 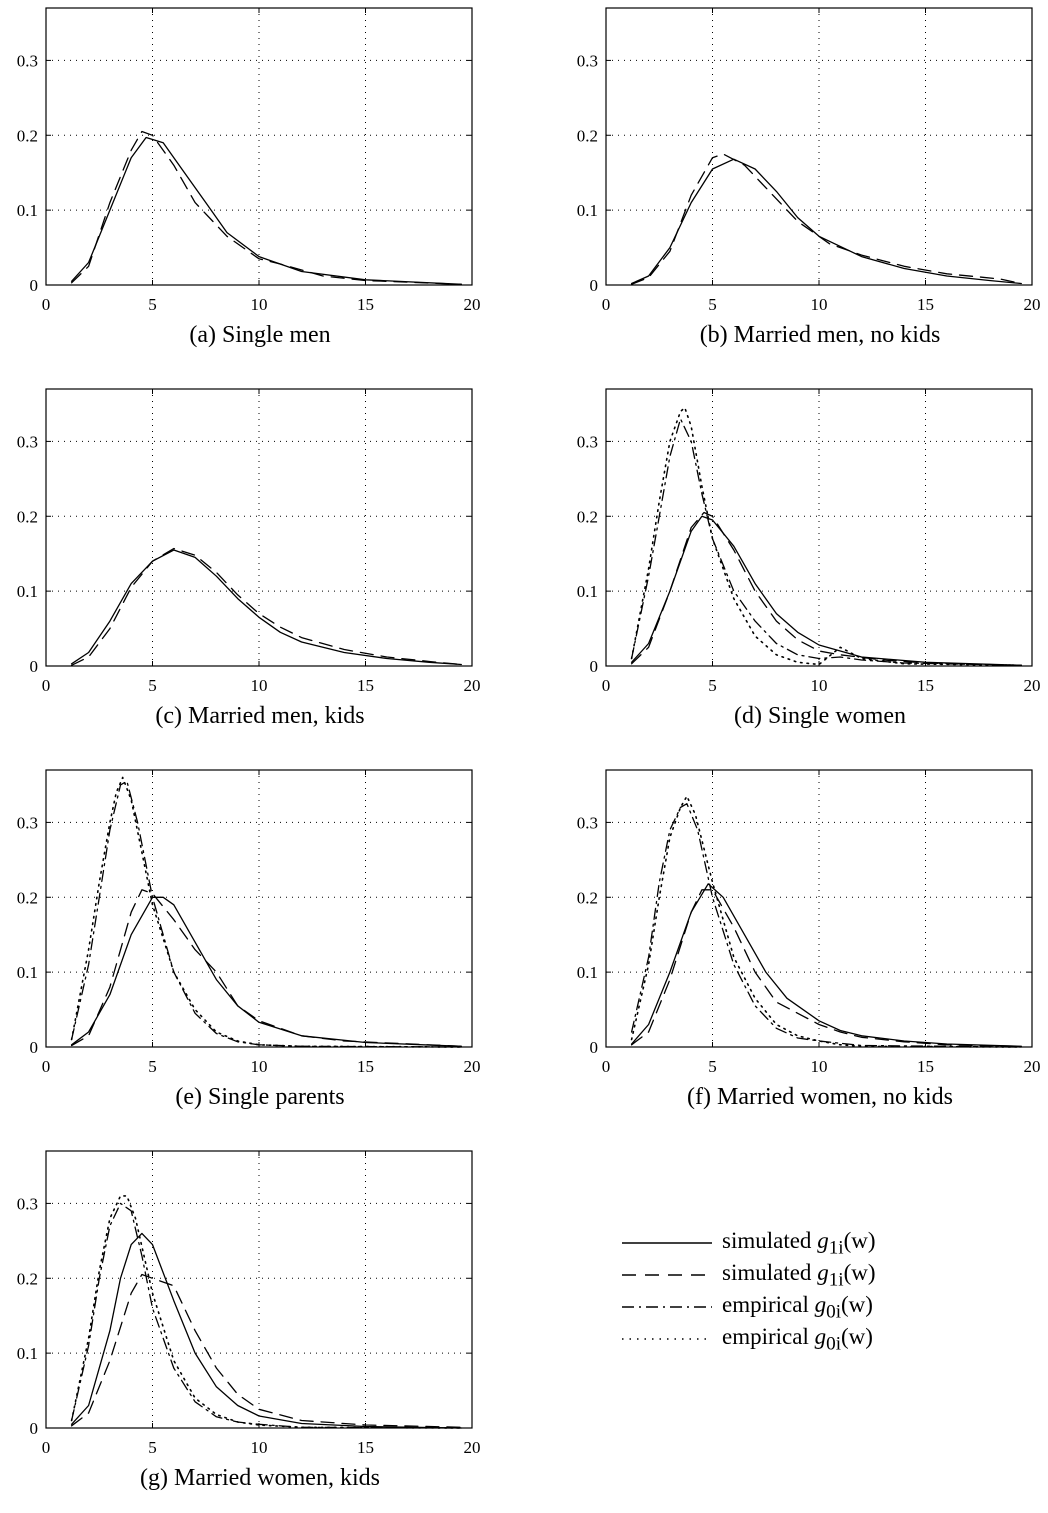 What do you see at coordinates (834, 1312) in the screenshot?
I see `legend-entry-3-sub: 0i` at bounding box center [834, 1312].